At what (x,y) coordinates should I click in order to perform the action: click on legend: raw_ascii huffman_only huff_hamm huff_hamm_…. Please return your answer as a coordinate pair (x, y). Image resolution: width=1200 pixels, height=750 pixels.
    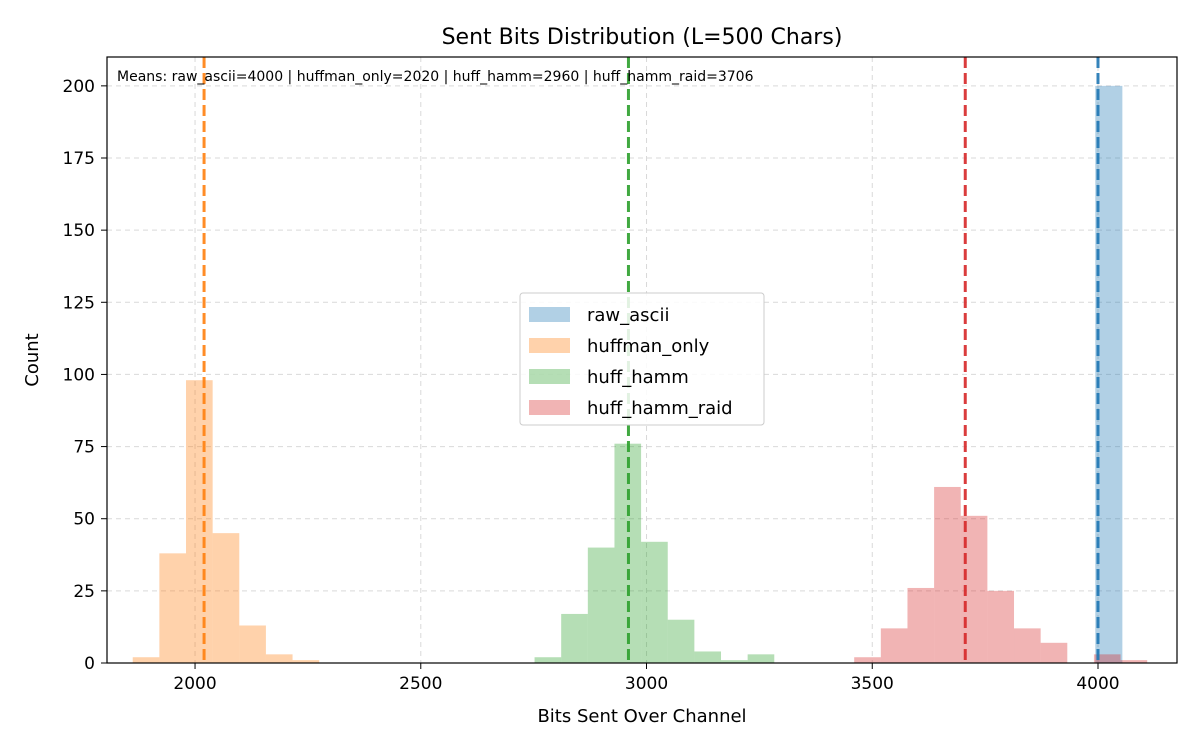
    Looking at the image, I should click on (642, 359).